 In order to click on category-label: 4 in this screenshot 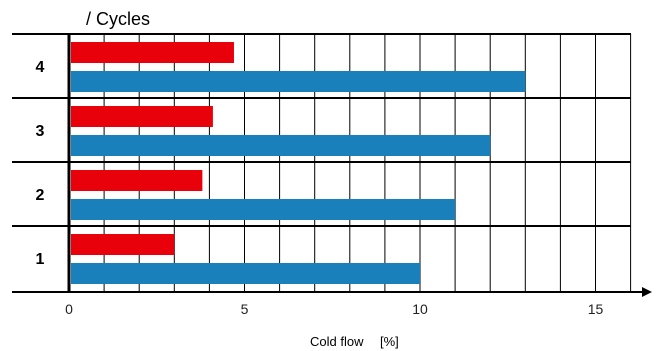, I will do `click(40, 67)`.